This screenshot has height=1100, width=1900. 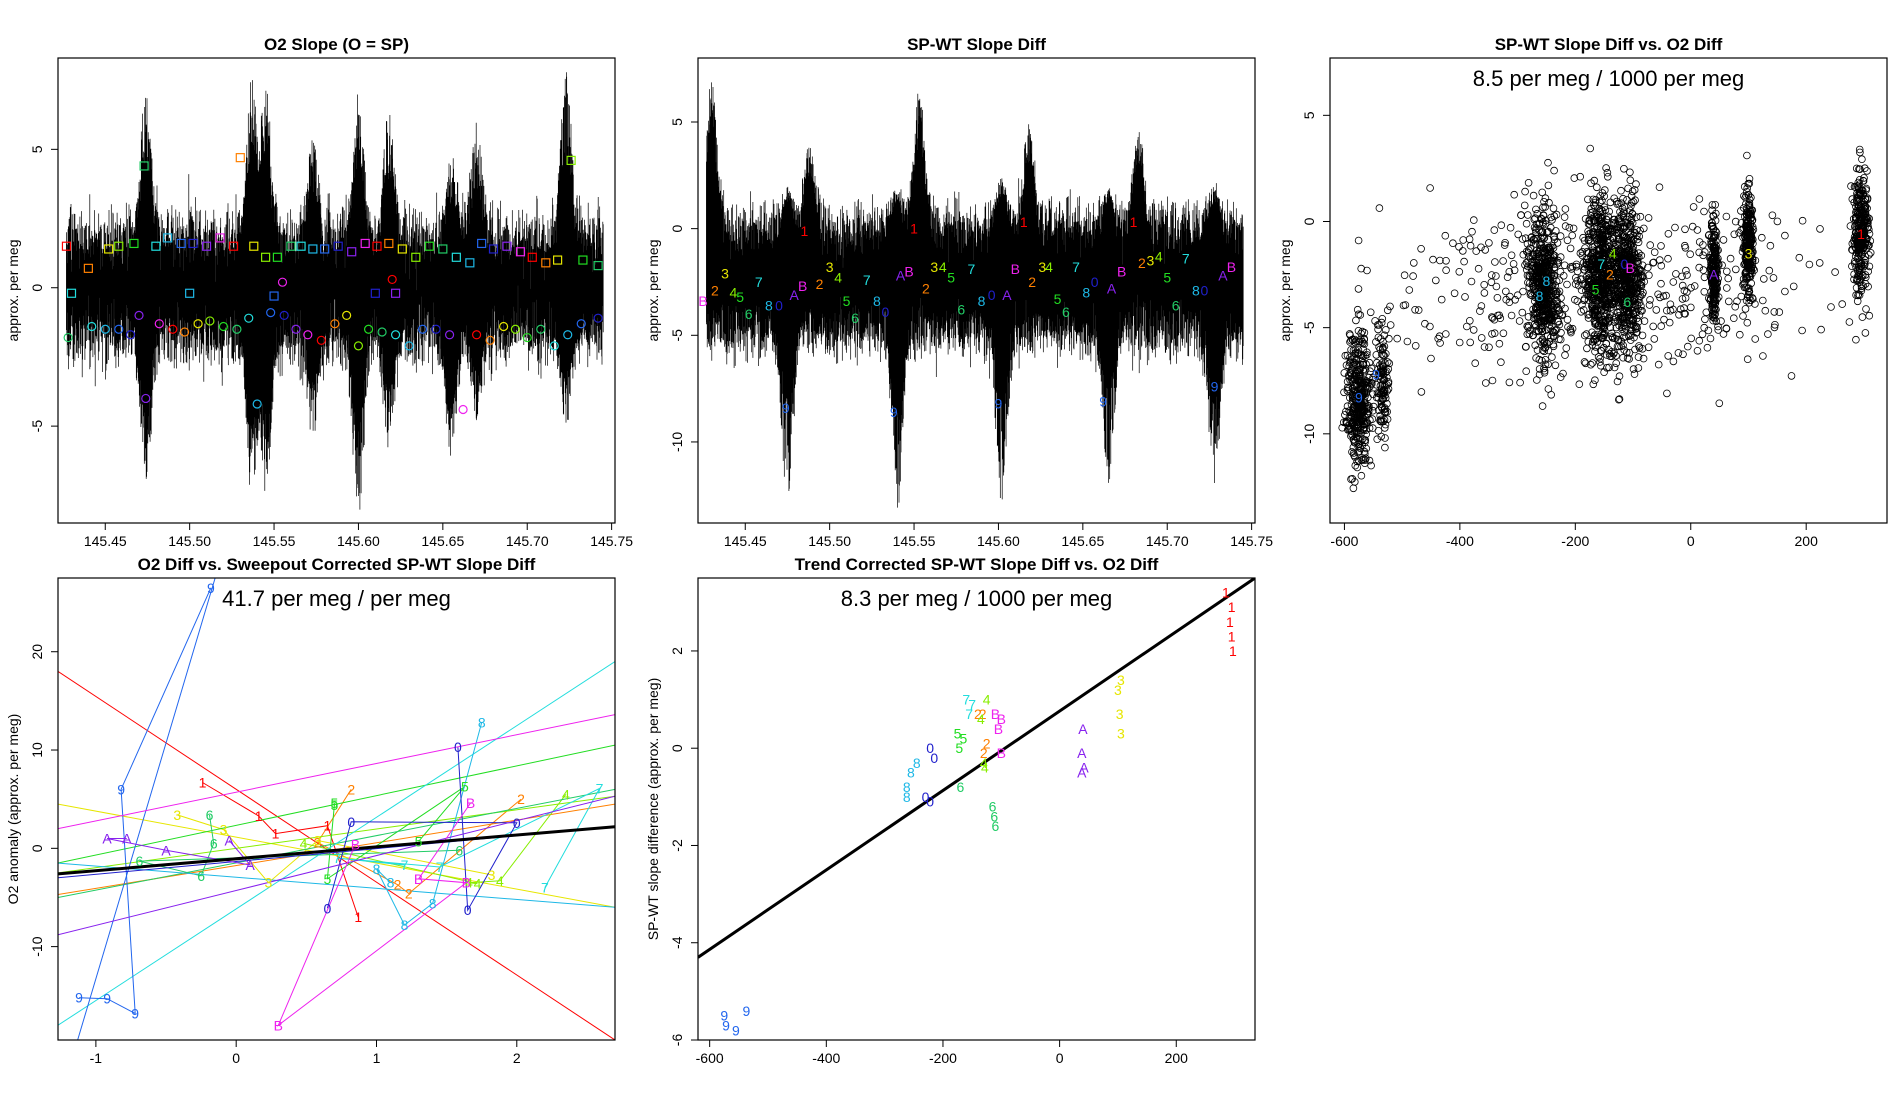 What do you see at coordinates (611, 541) in the screenshot?
I see `x-tick-label: 145.75` at bounding box center [611, 541].